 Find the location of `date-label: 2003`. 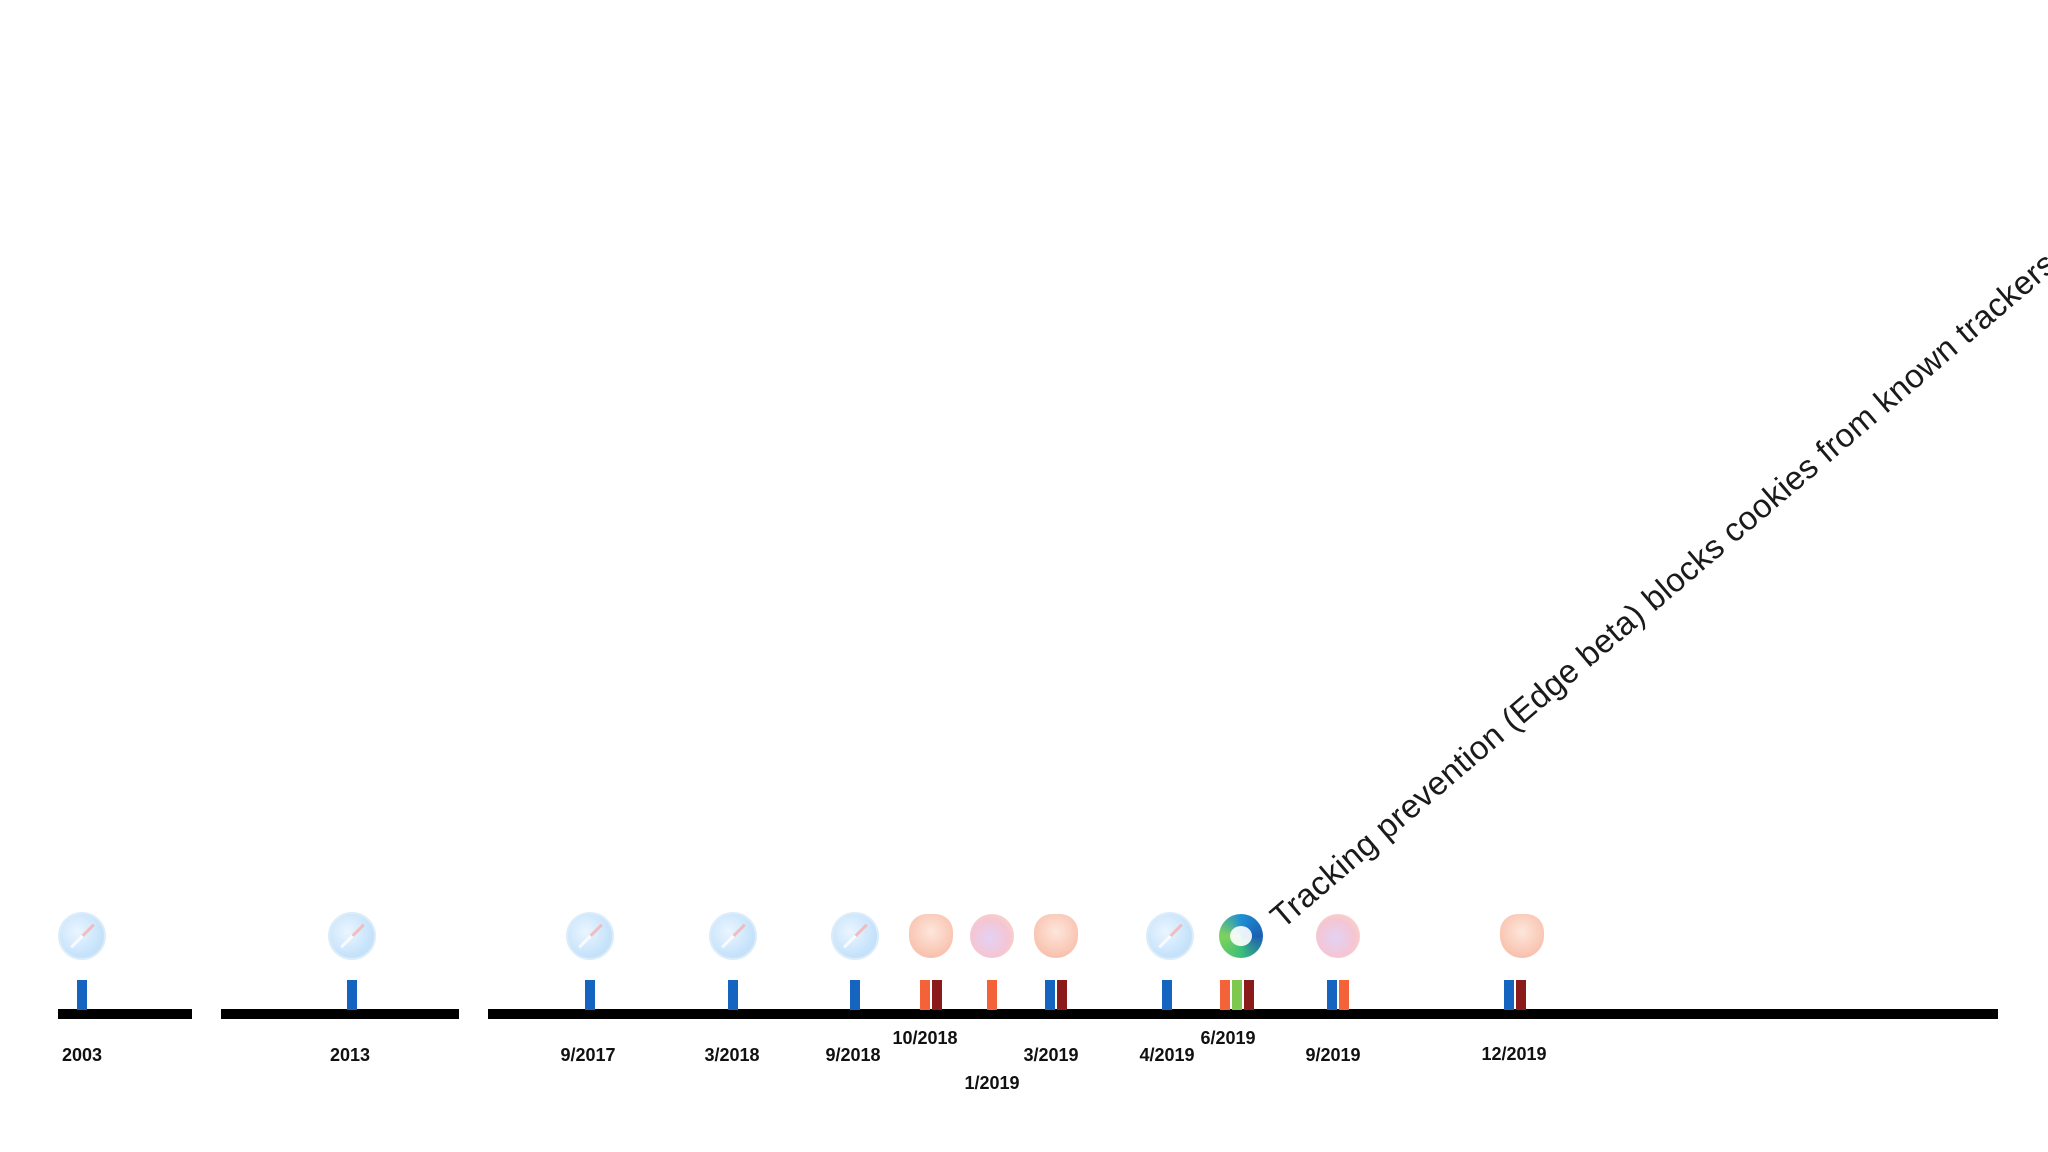

date-label: 2003 is located at coordinates (82, 1055).